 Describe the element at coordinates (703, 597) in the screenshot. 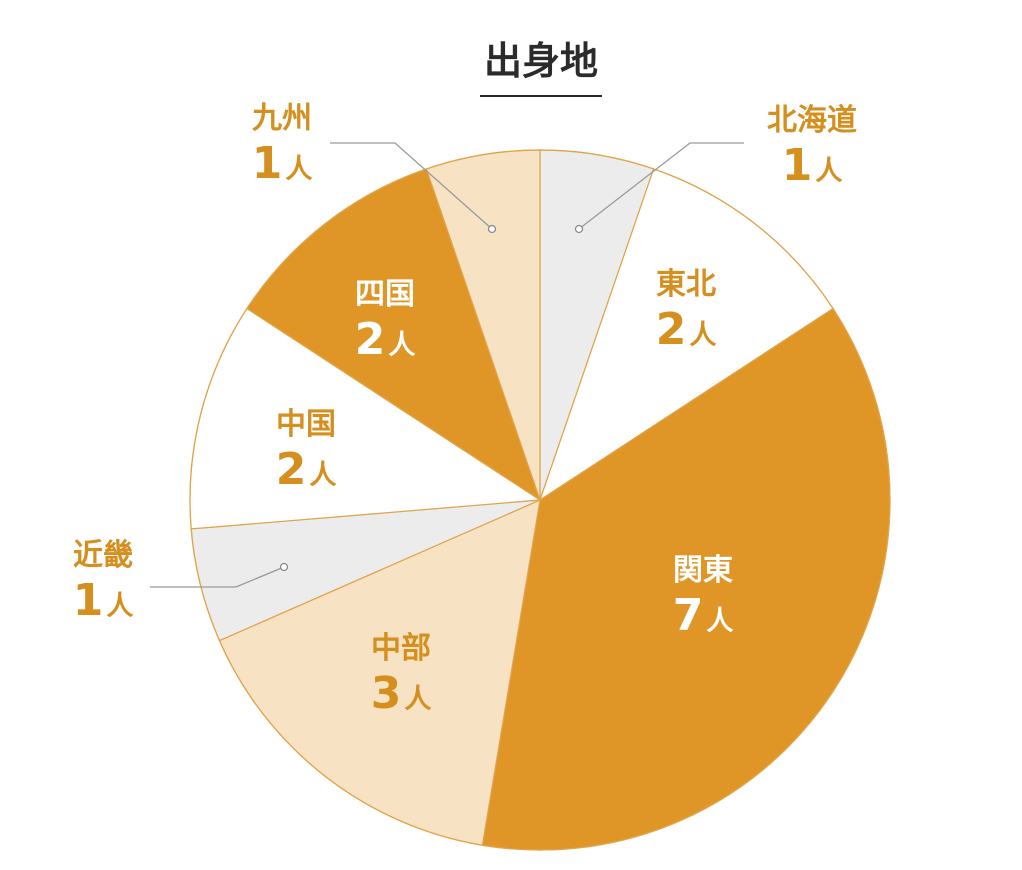

I see `slice-3-label: 関東7 人` at that location.